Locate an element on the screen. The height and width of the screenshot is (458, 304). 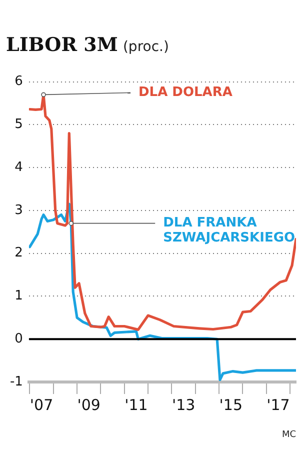
y-tick-label: 6 is located at coordinates (18, 82).